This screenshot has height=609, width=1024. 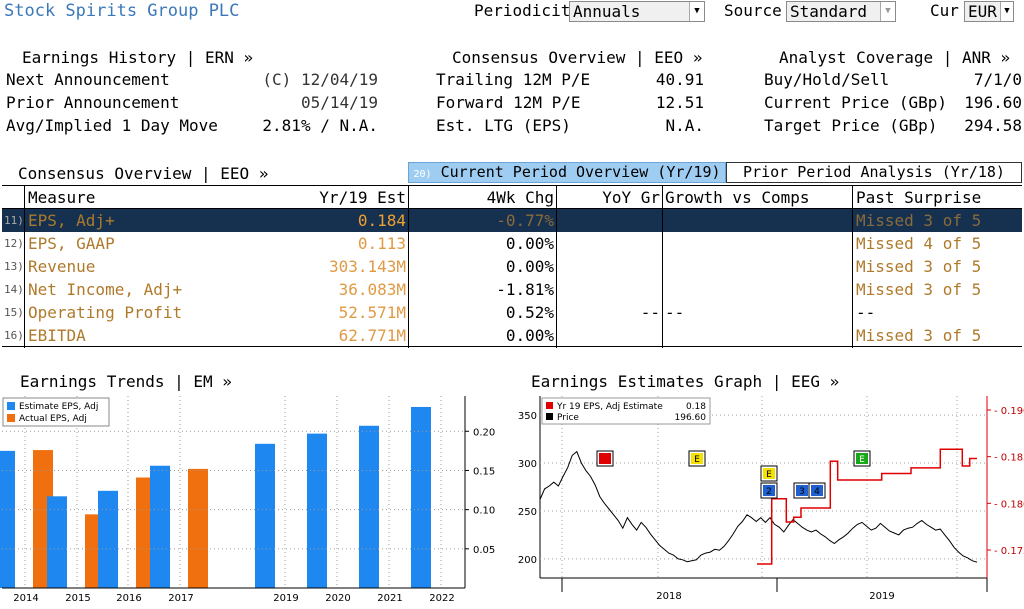 What do you see at coordinates (484, 550) in the screenshot?
I see `y-tick-label: 0.05` at bounding box center [484, 550].